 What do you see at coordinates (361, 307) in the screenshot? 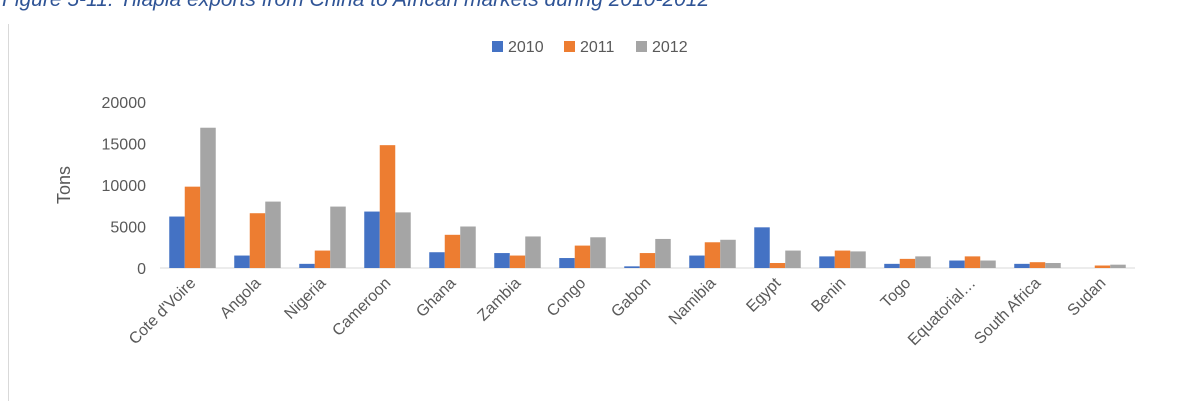
I see `x-tick-label: Cameroon` at bounding box center [361, 307].